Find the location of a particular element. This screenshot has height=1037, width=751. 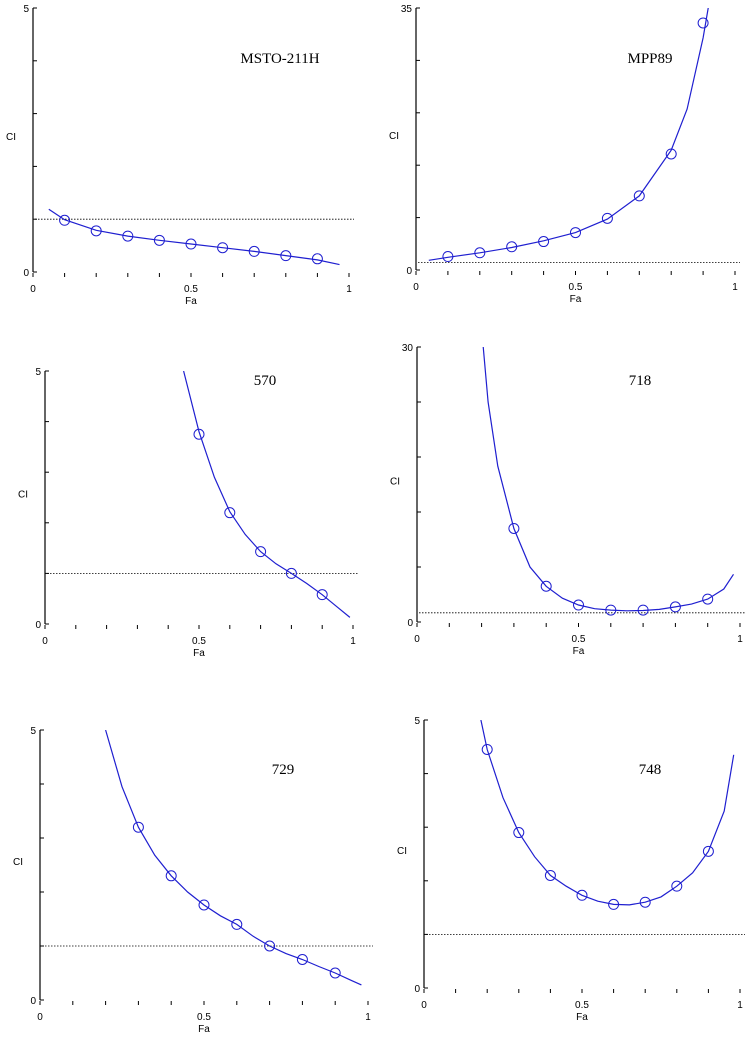

chart-panel-3: 0 5 0 0.5 1 Fa CI 570 is located at coordinates (188, 513).